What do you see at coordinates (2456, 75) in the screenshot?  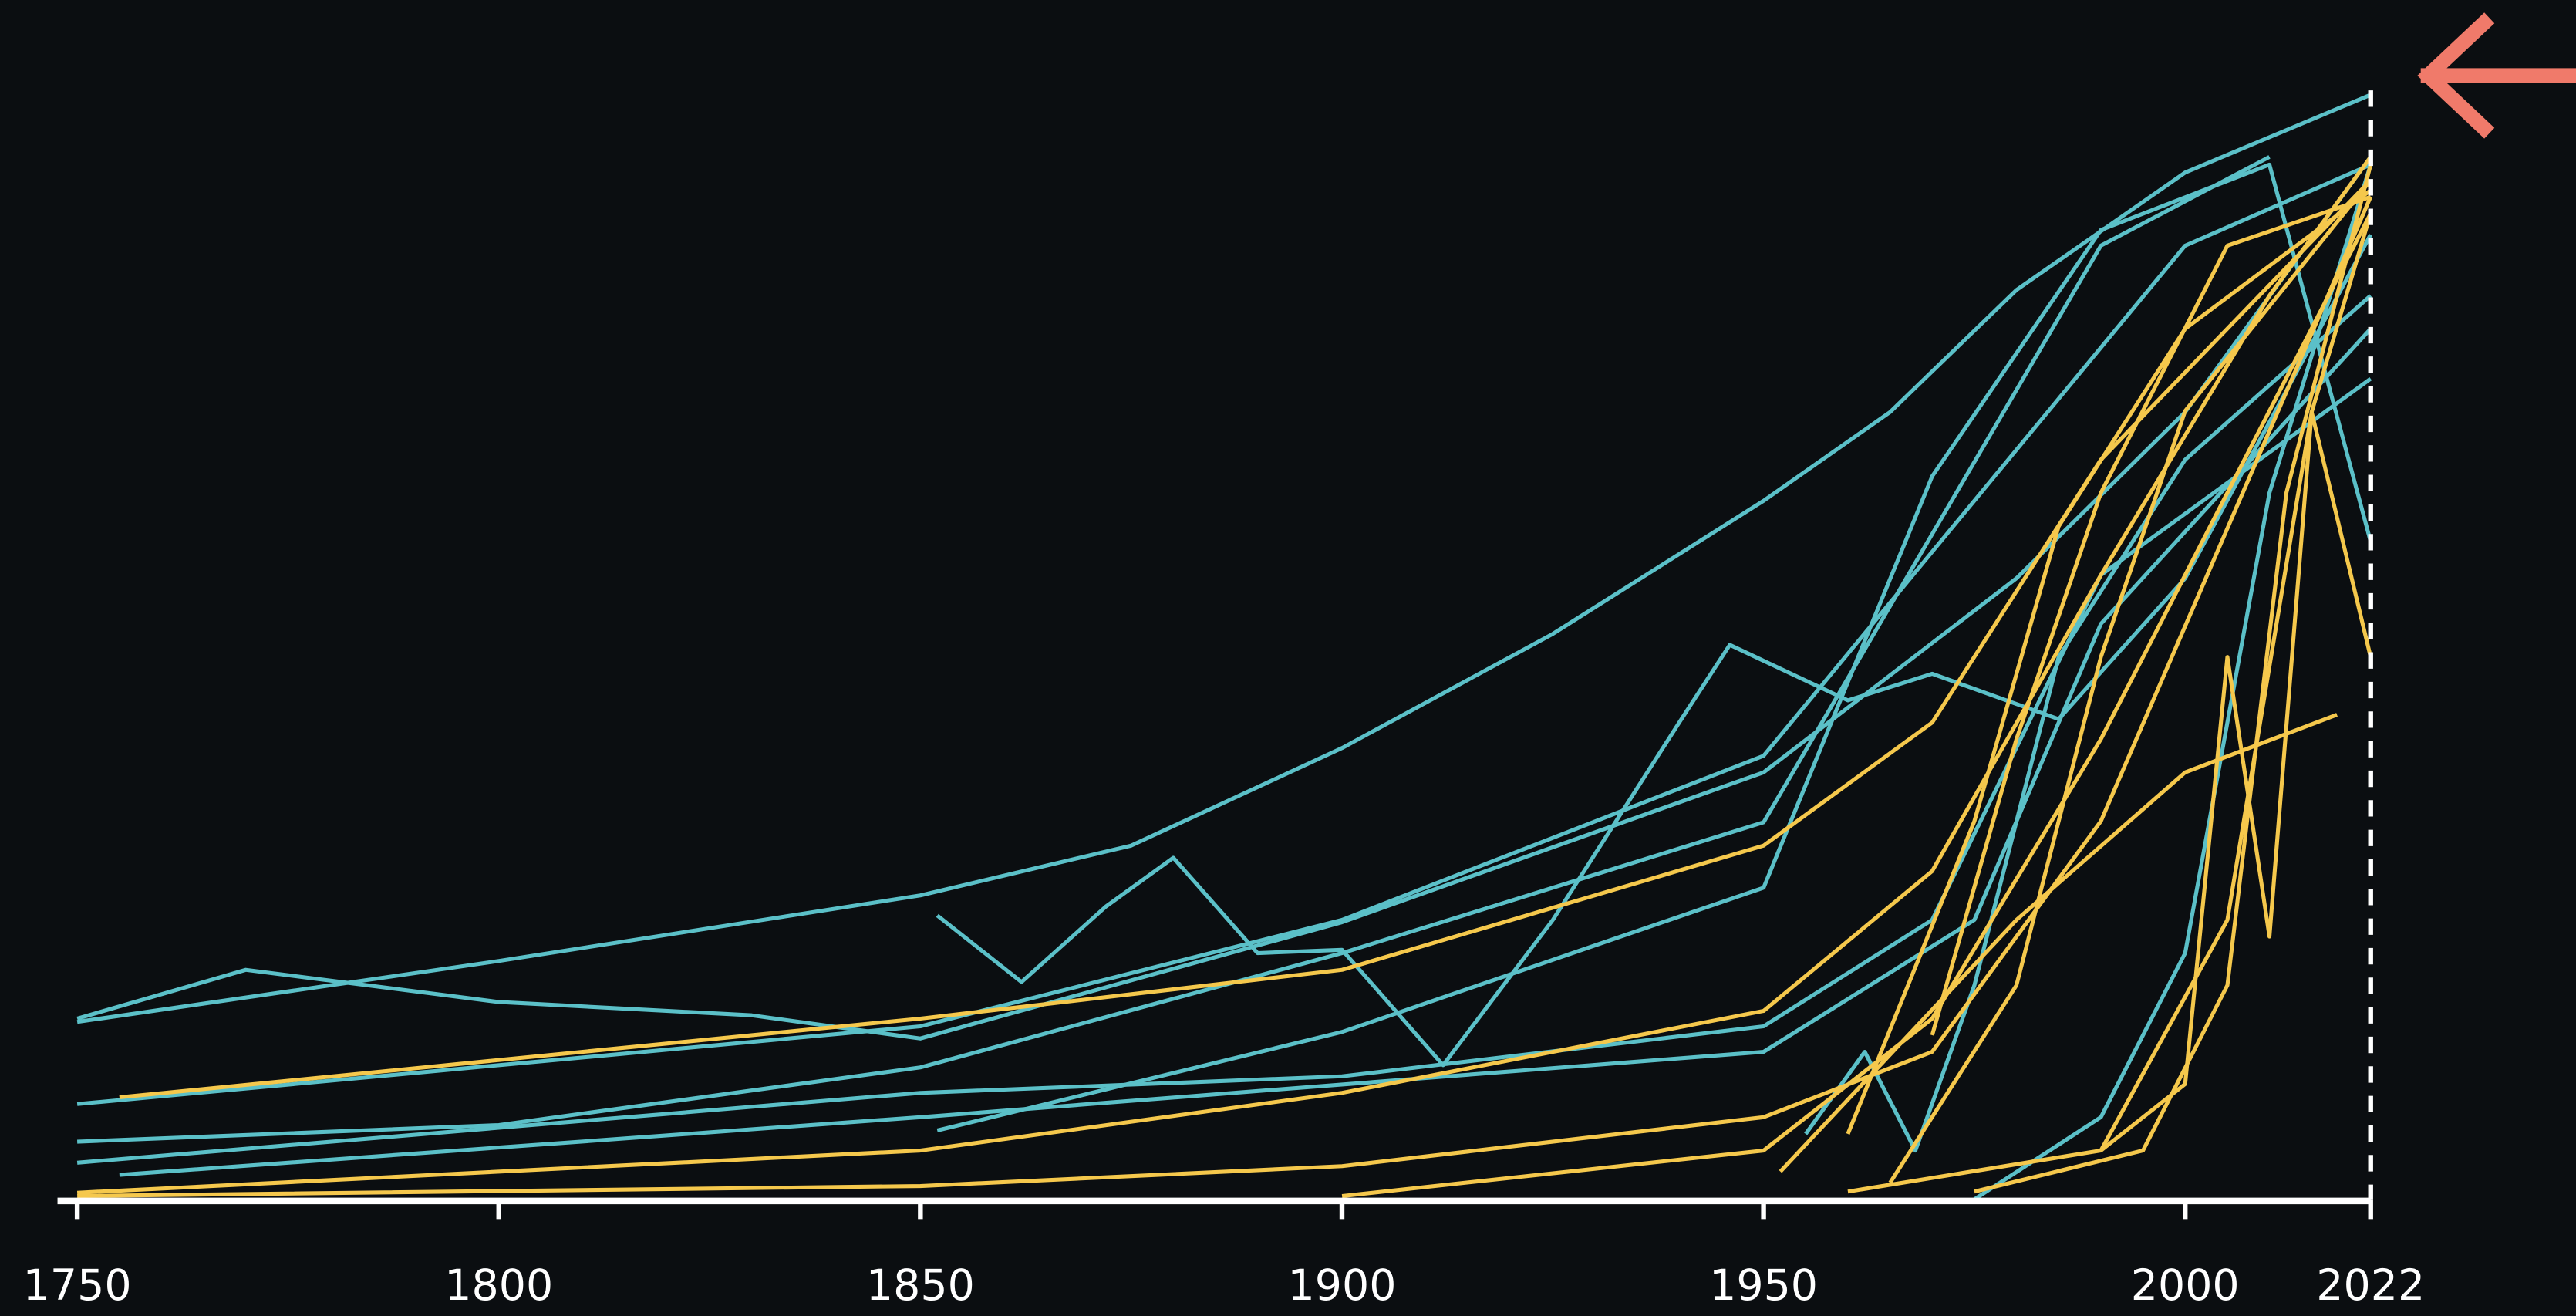 I see `arrow-head` at bounding box center [2456, 75].